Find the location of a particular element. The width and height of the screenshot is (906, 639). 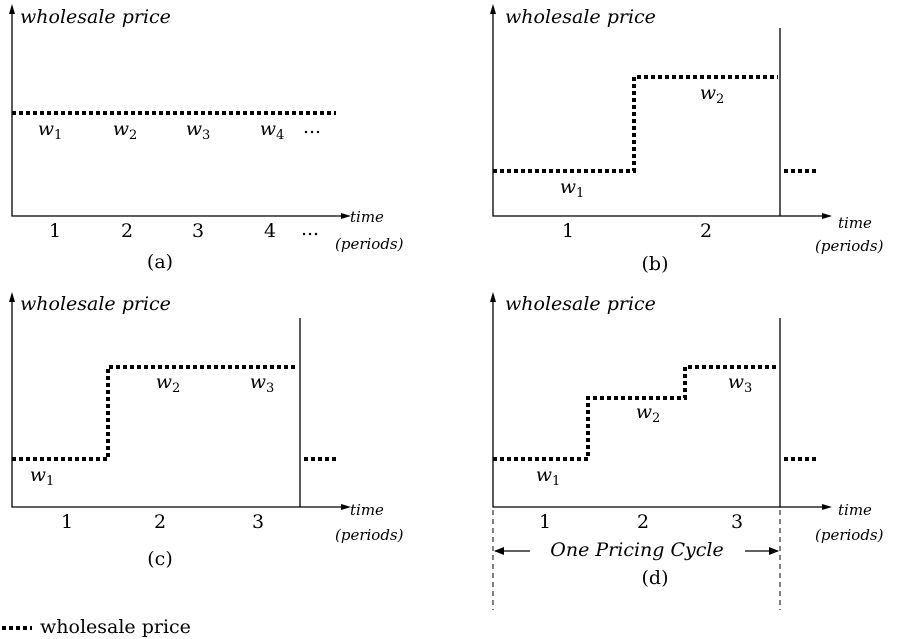

caption: (c) is located at coordinates (159, 559).